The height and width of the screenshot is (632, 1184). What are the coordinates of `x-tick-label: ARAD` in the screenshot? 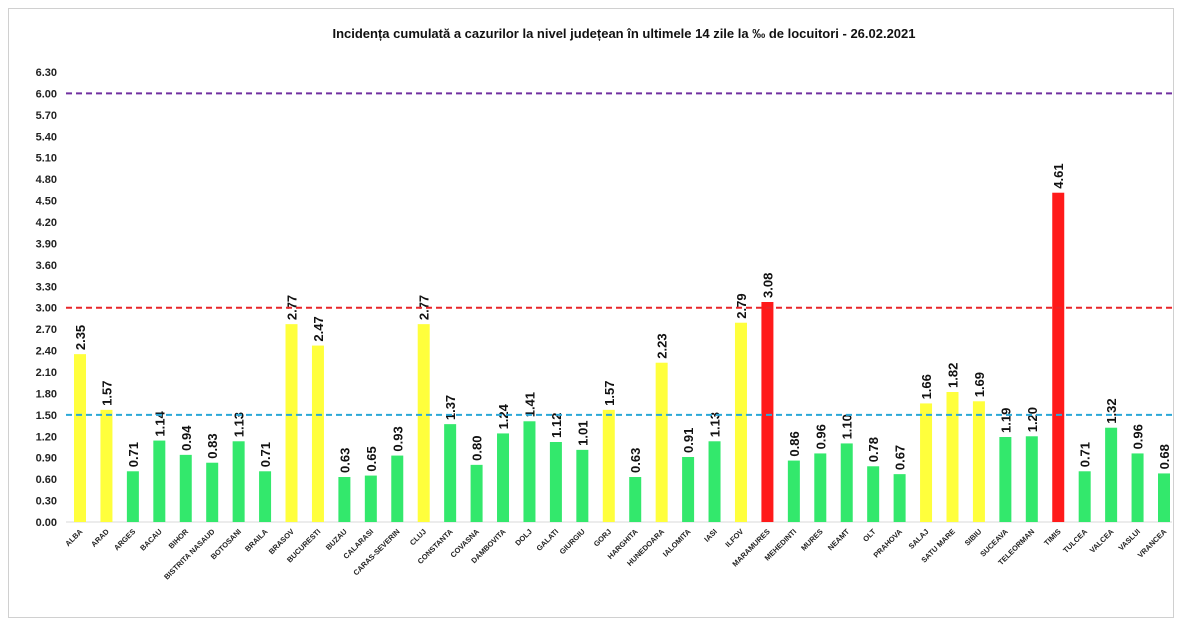 It's located at (100, 538).